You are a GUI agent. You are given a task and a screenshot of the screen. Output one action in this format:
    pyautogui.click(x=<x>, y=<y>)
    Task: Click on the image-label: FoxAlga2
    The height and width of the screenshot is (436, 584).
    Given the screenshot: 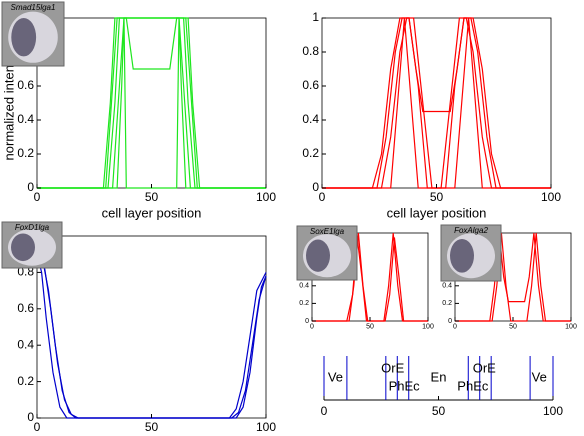 What is the action you would take?
    pyautogui.click(x=471, y=230)
    